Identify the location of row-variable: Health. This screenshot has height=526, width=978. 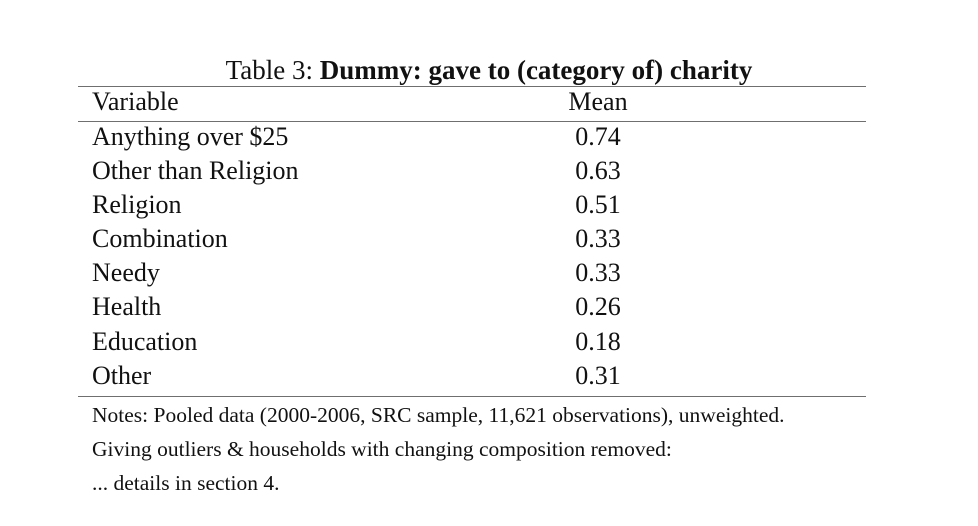
(127, 306).